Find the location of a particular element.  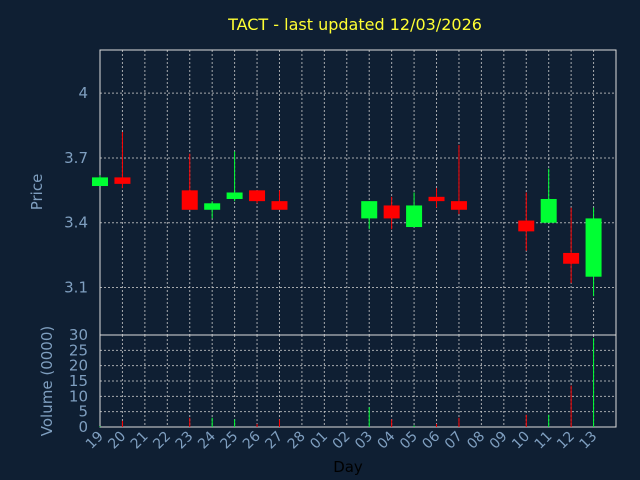

volume-tick-label: 30 is located at coordinates (78, 335).